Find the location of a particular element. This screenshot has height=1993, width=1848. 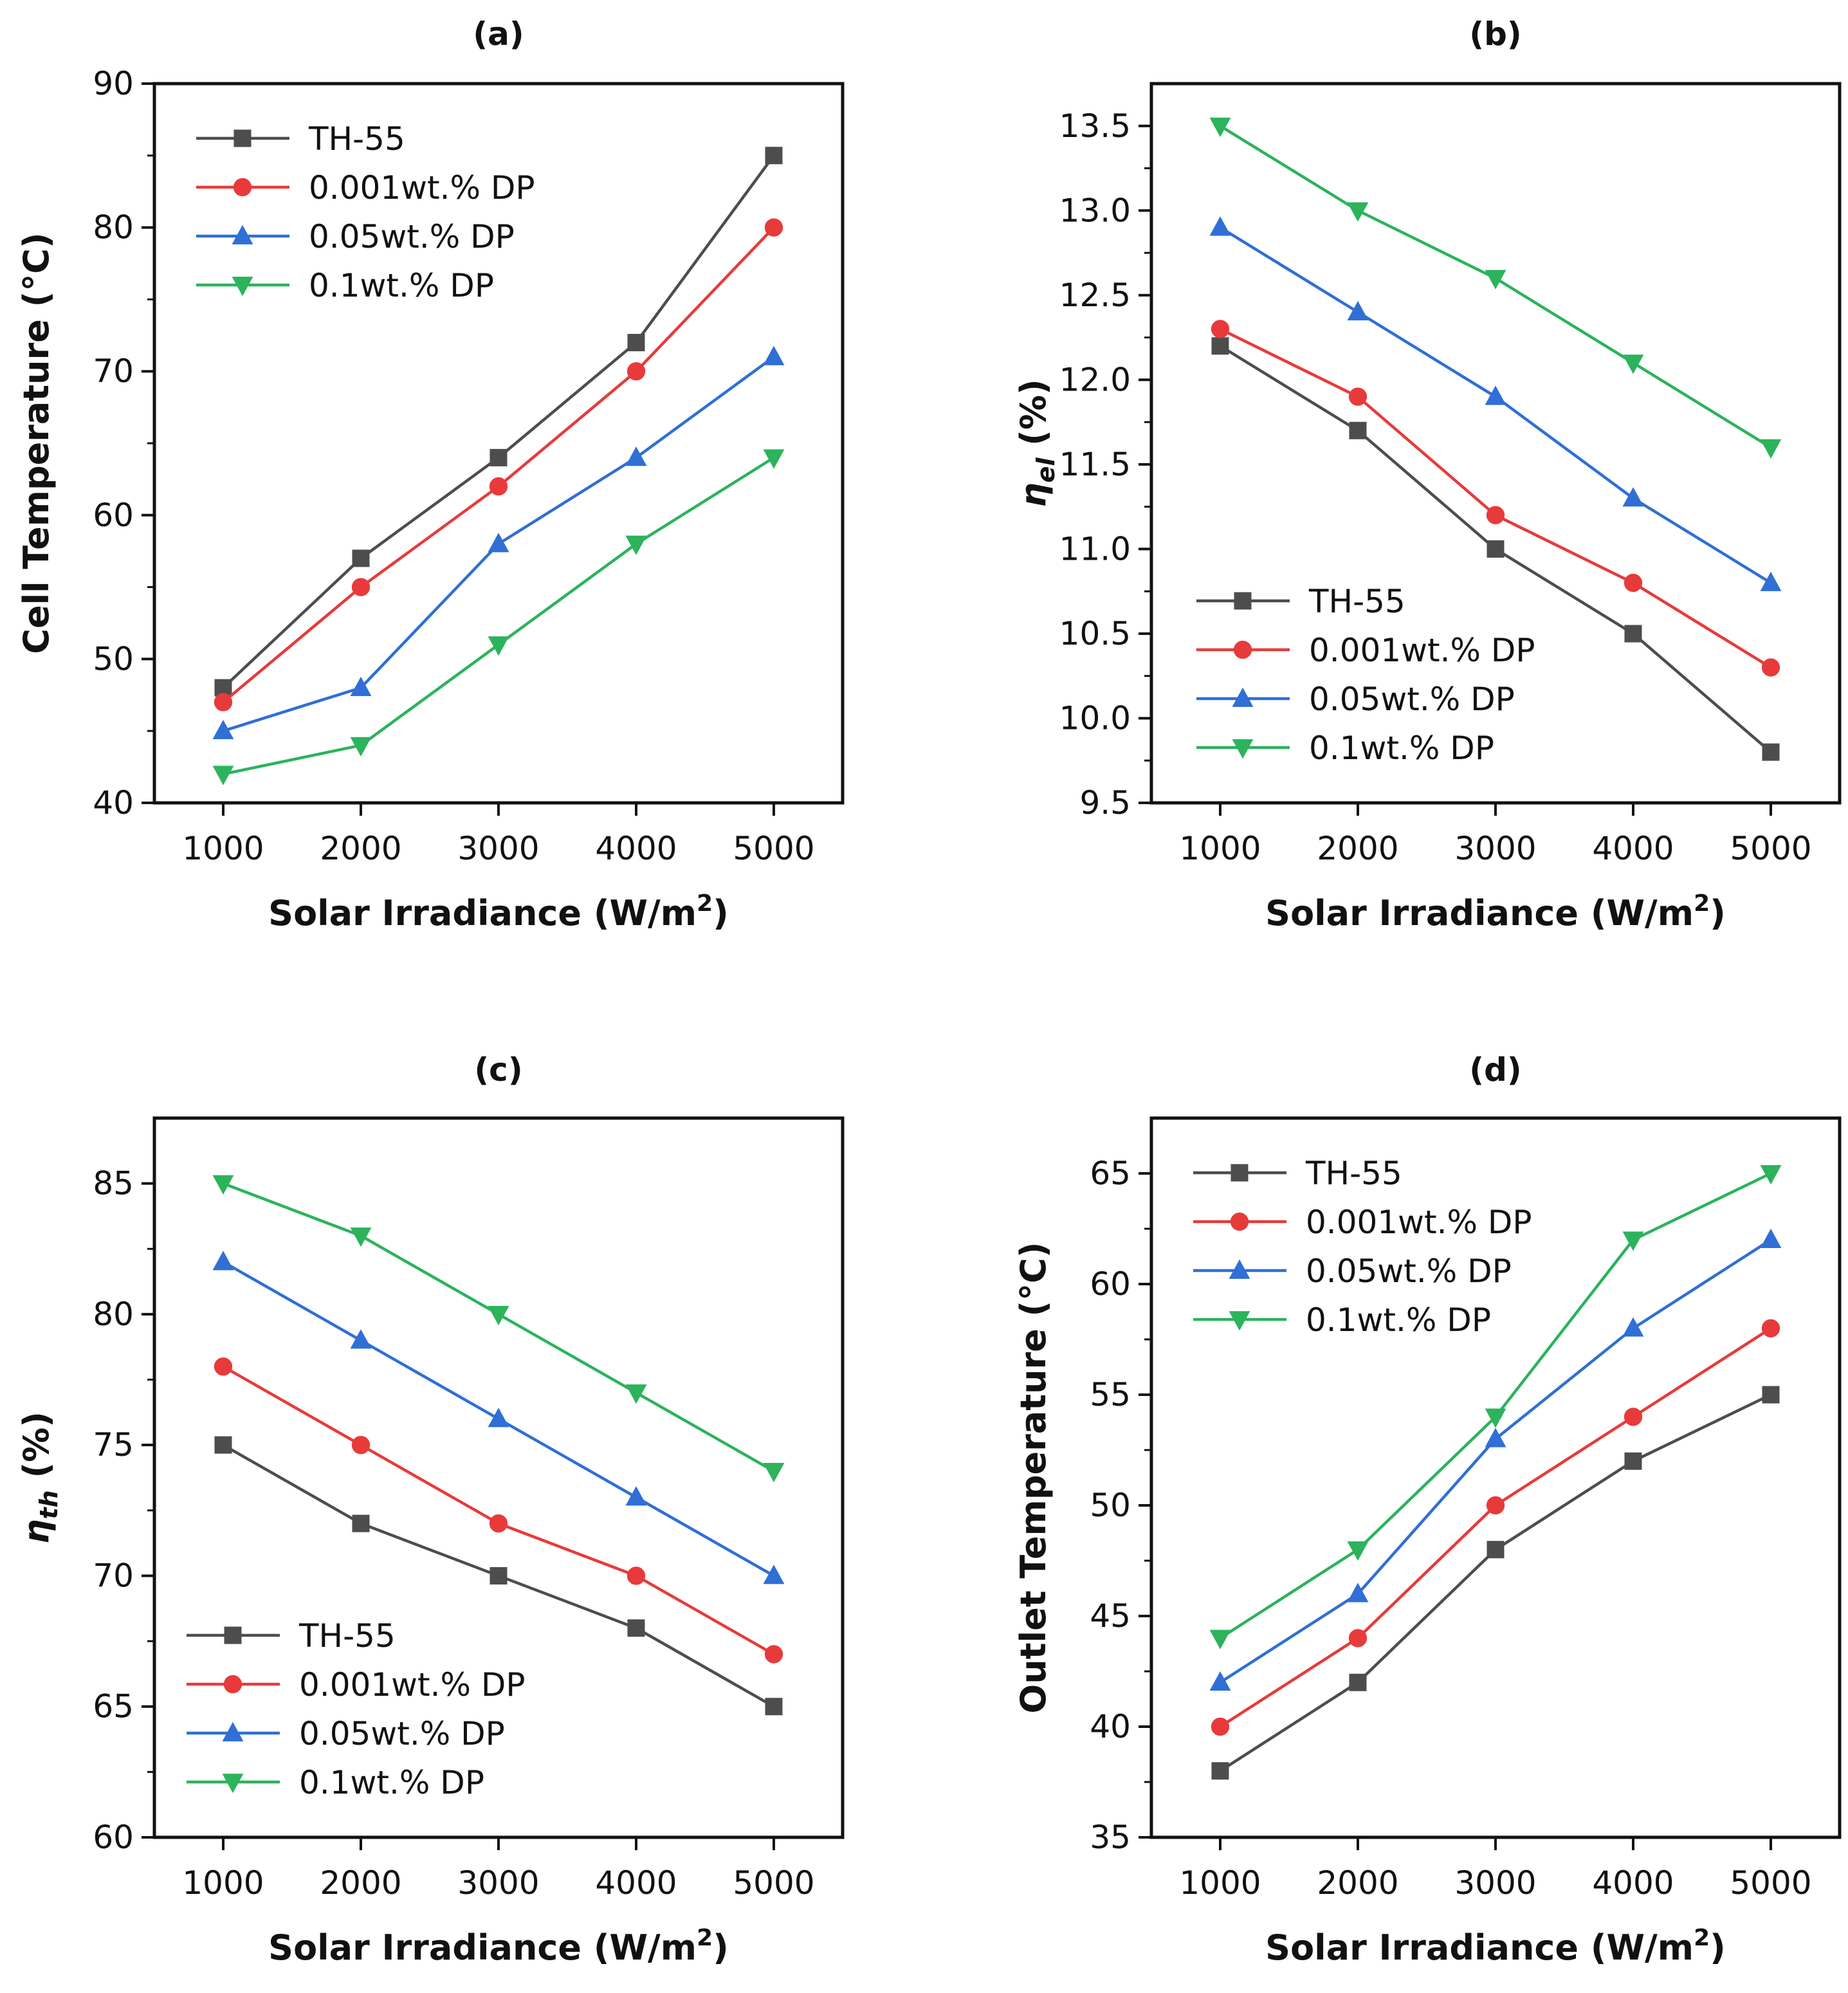

y-tick-label: 70 is located at coordinates (113, 1575).